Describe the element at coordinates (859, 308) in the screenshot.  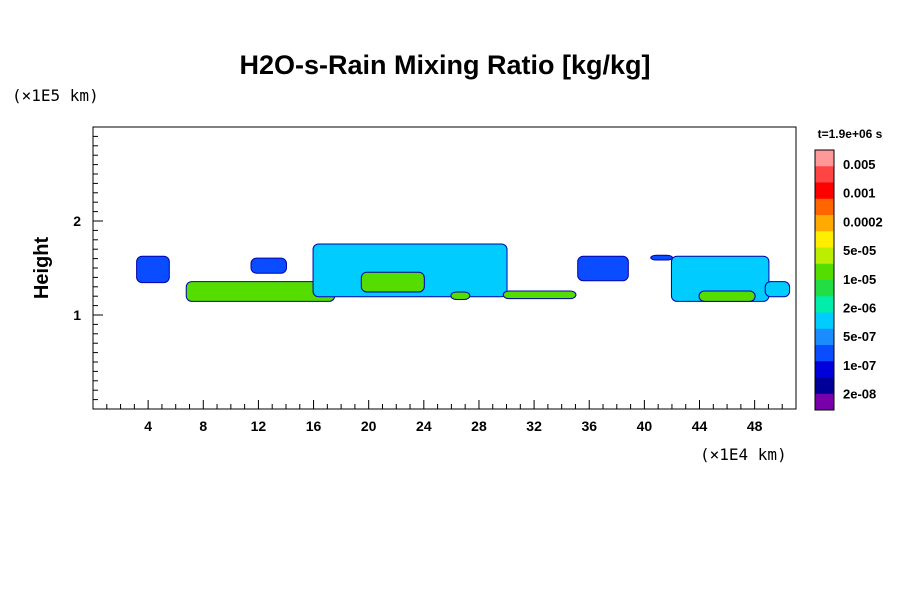
I see `colorbar-label: 2e-06` at that location.